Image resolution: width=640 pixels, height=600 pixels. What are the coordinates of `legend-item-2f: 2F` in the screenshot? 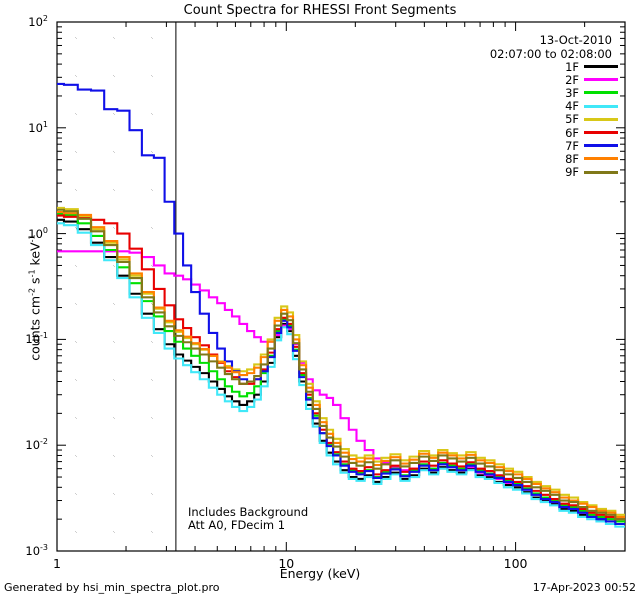 It's located at (558, 79).